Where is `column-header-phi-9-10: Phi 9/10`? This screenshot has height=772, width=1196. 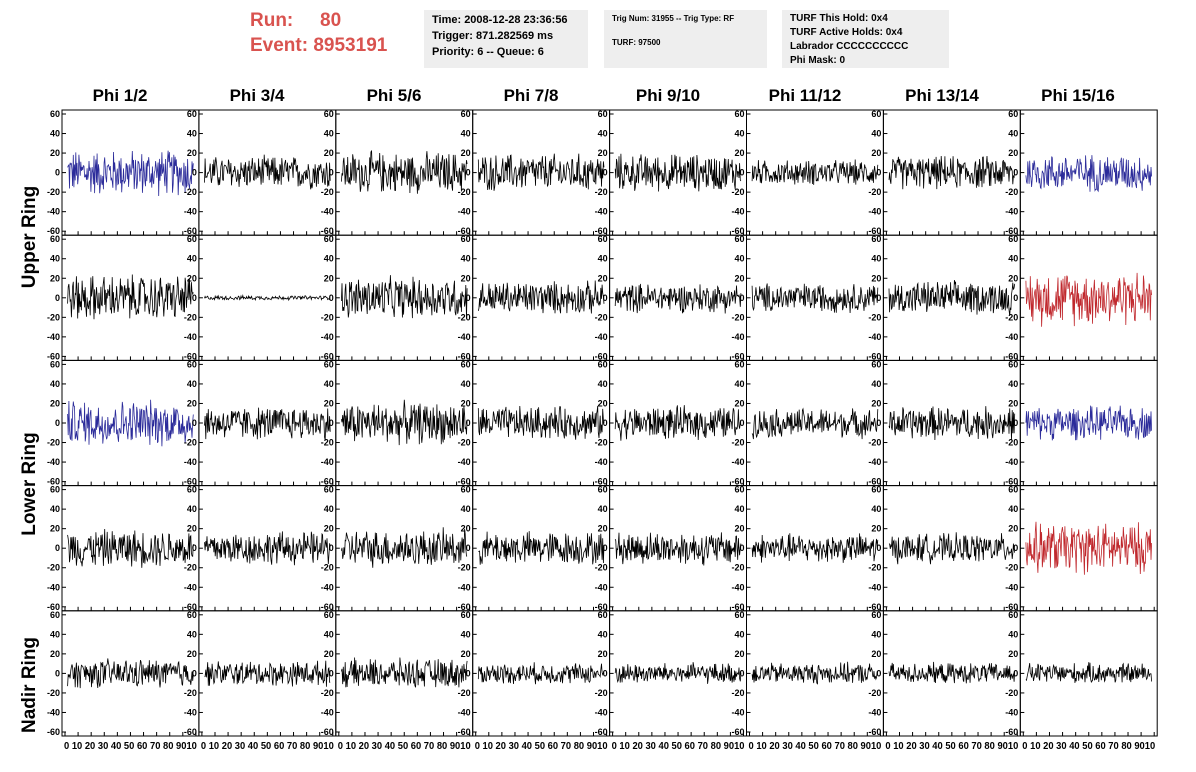
column-header-phi-9-10: Phi 9/10 is located at coordinates (668, 95).